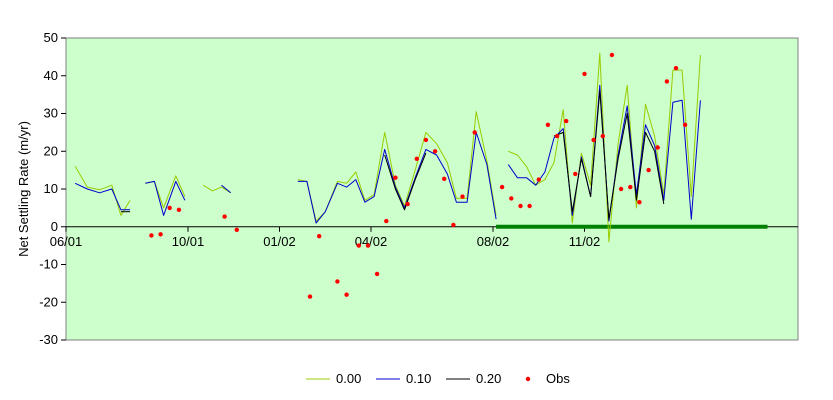 Image resolution: width=833 pixels, height=400 pixels. What do you see at coordinates (51, 37) in the screenshot?
I see `y-tick-label: 50` at bounding box center [51, 37].